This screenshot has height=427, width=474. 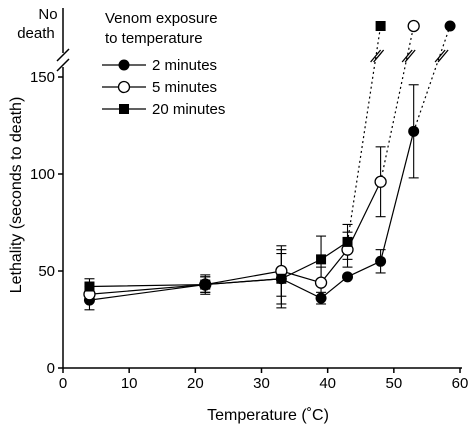 I want to click on x-tick-label: 40, so click(x=327, y=383).